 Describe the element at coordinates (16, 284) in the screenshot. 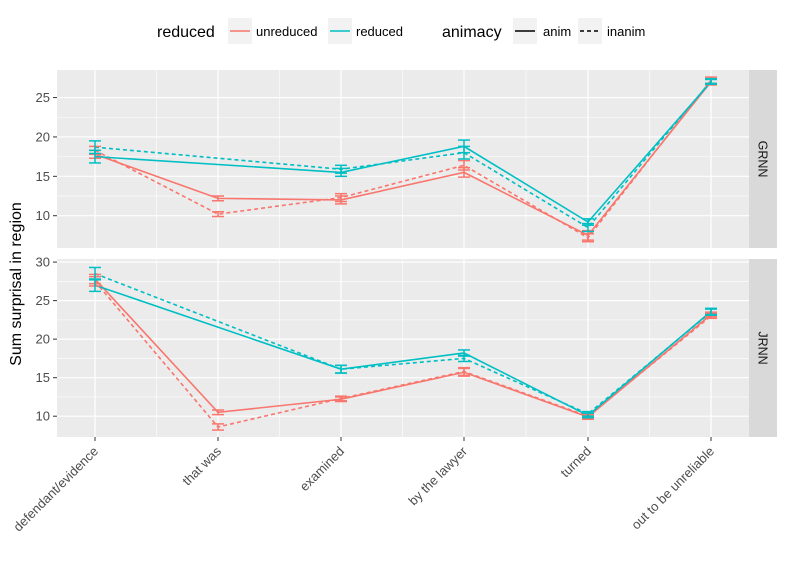

I see `y-axis-label: Sum surprisal in region` at that location.